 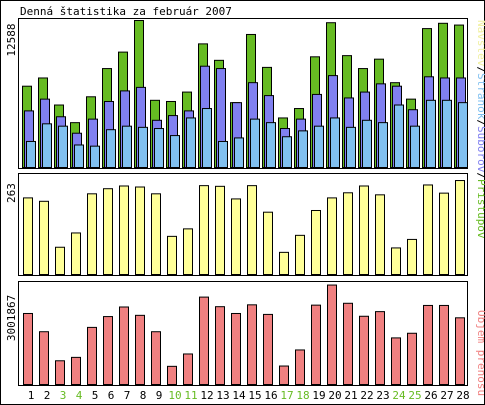 I want to click on legend-item-1: Stránok, so click(x=480, y=96).